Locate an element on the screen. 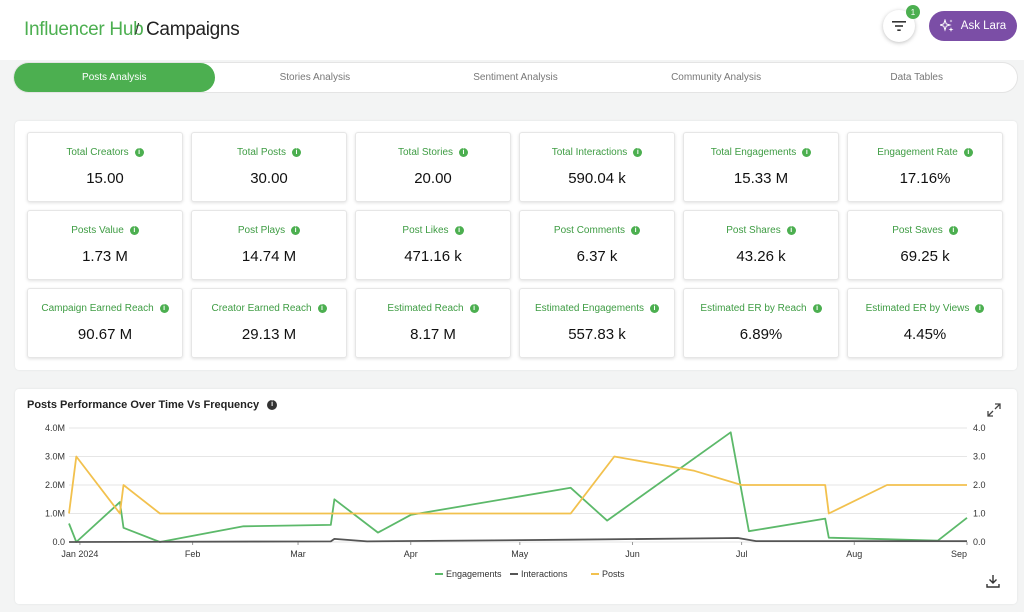 The height and width of the screenshot is (612, 1024). metric-label: Total Posts is located at coordinates (261, 152).